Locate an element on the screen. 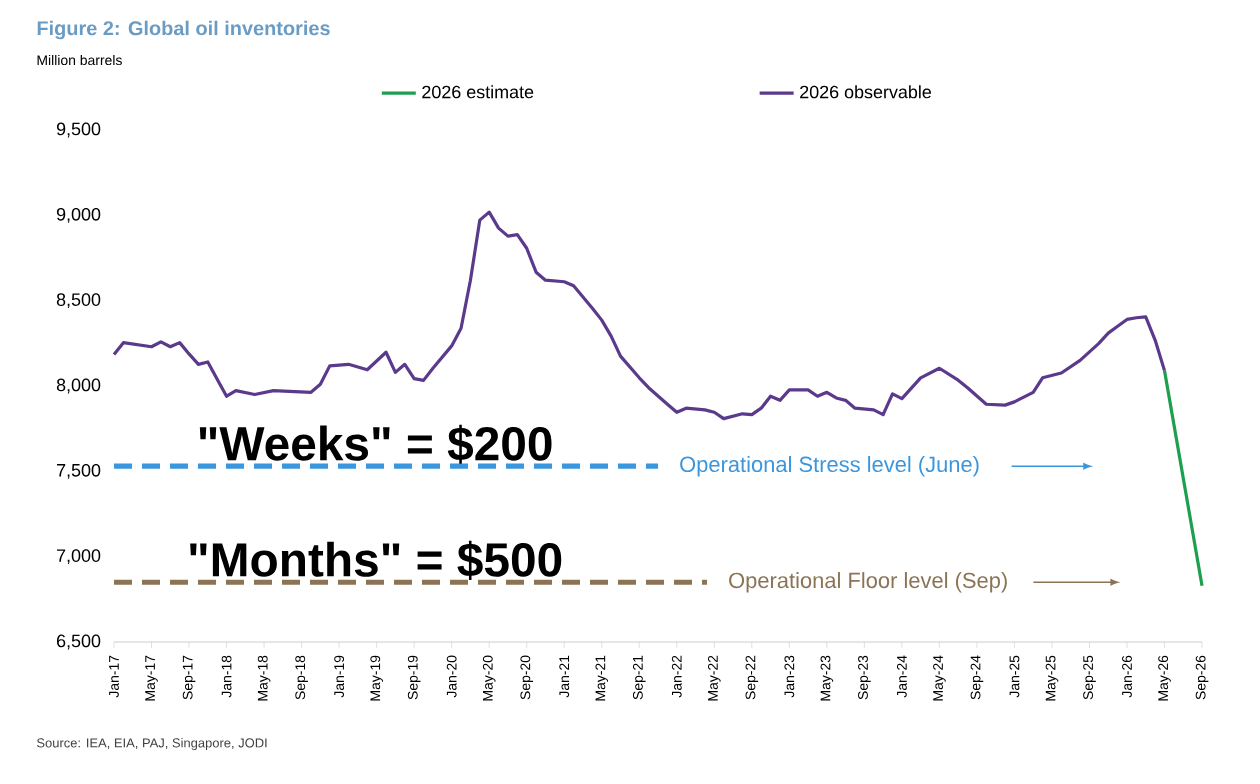 The image size is (1260, 784). y-tick-label: 6,500 is located at coordinates (79, 642).